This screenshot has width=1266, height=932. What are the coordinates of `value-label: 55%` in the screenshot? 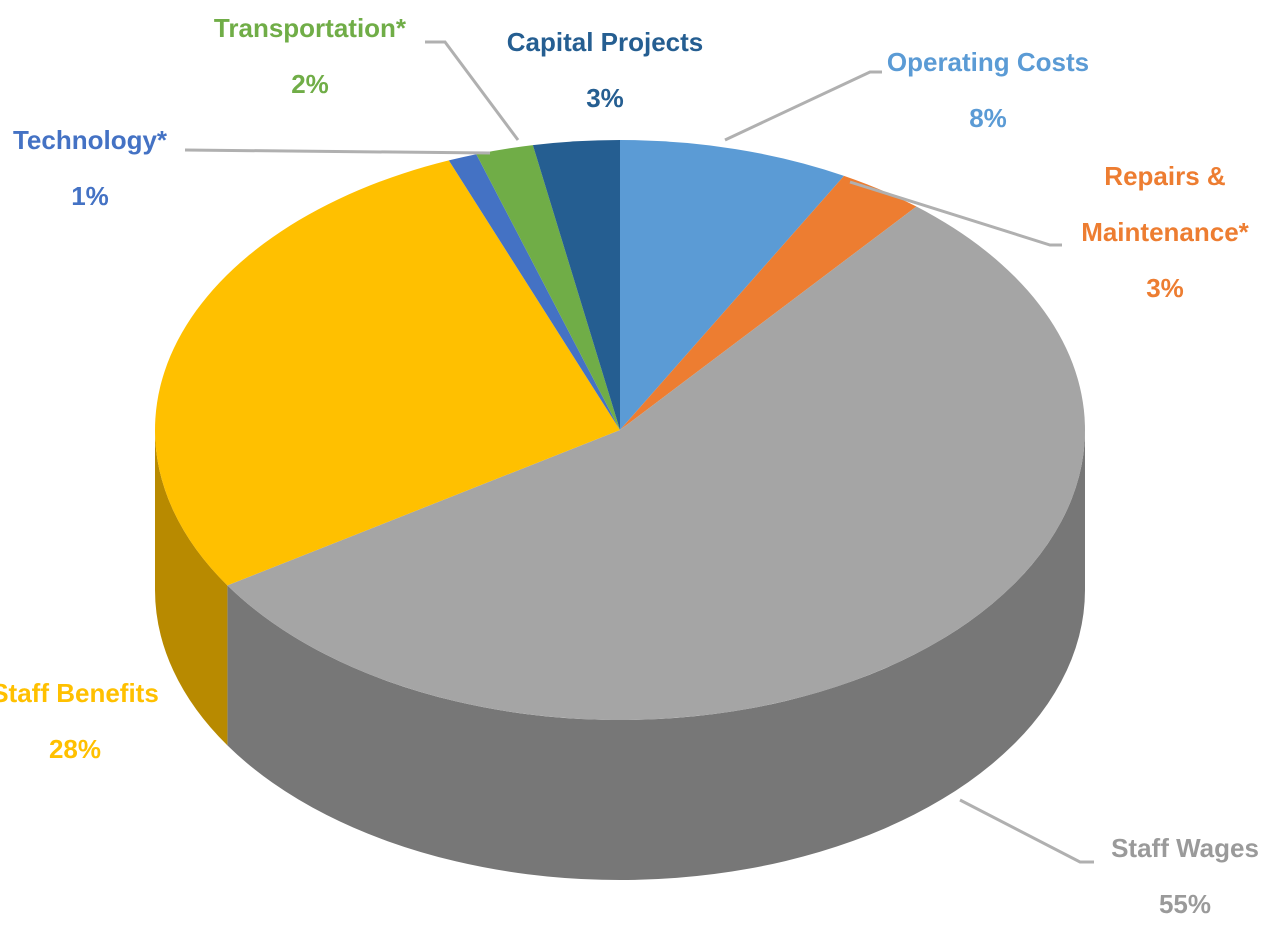 It's located at (1185, 904).